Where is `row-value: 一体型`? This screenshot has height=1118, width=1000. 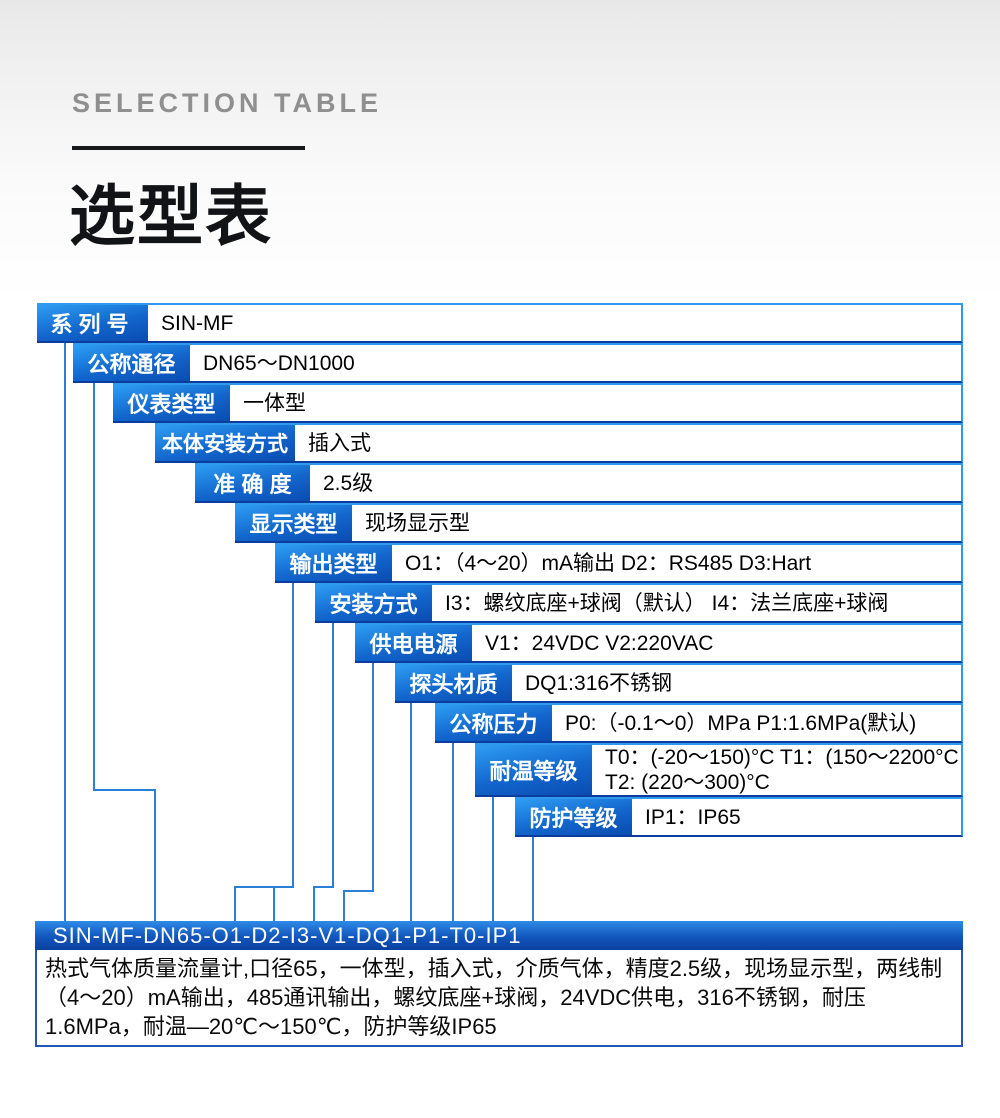
row-value: 一体型 is located at coordinates (274, 403).